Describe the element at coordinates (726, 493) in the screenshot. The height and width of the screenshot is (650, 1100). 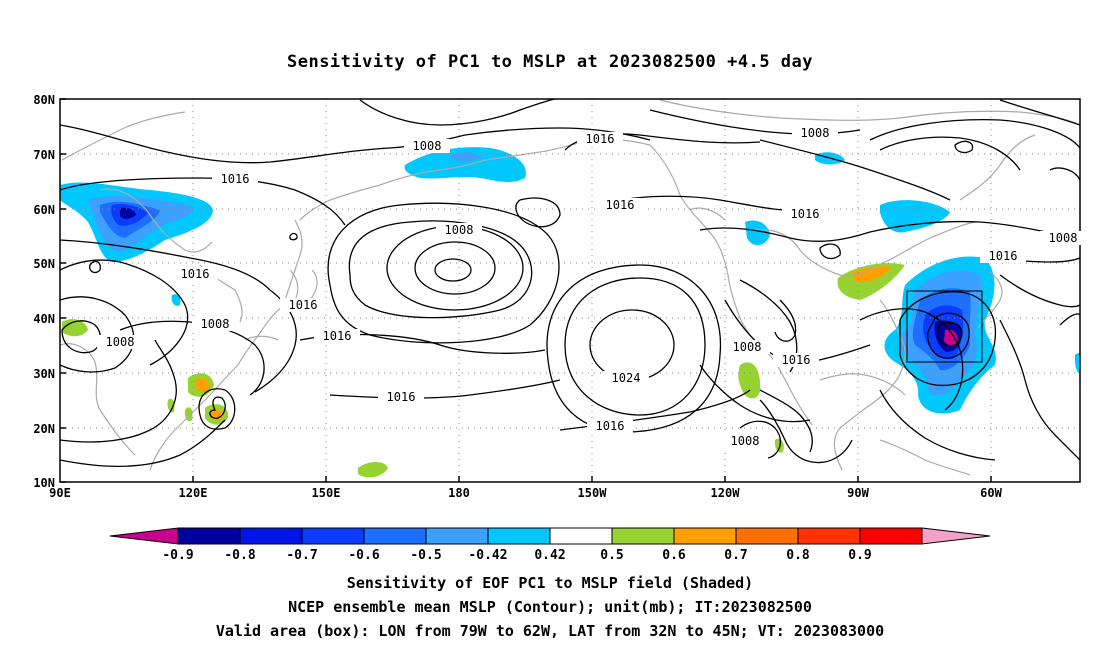
I see `lon-label: 120W` at that location.